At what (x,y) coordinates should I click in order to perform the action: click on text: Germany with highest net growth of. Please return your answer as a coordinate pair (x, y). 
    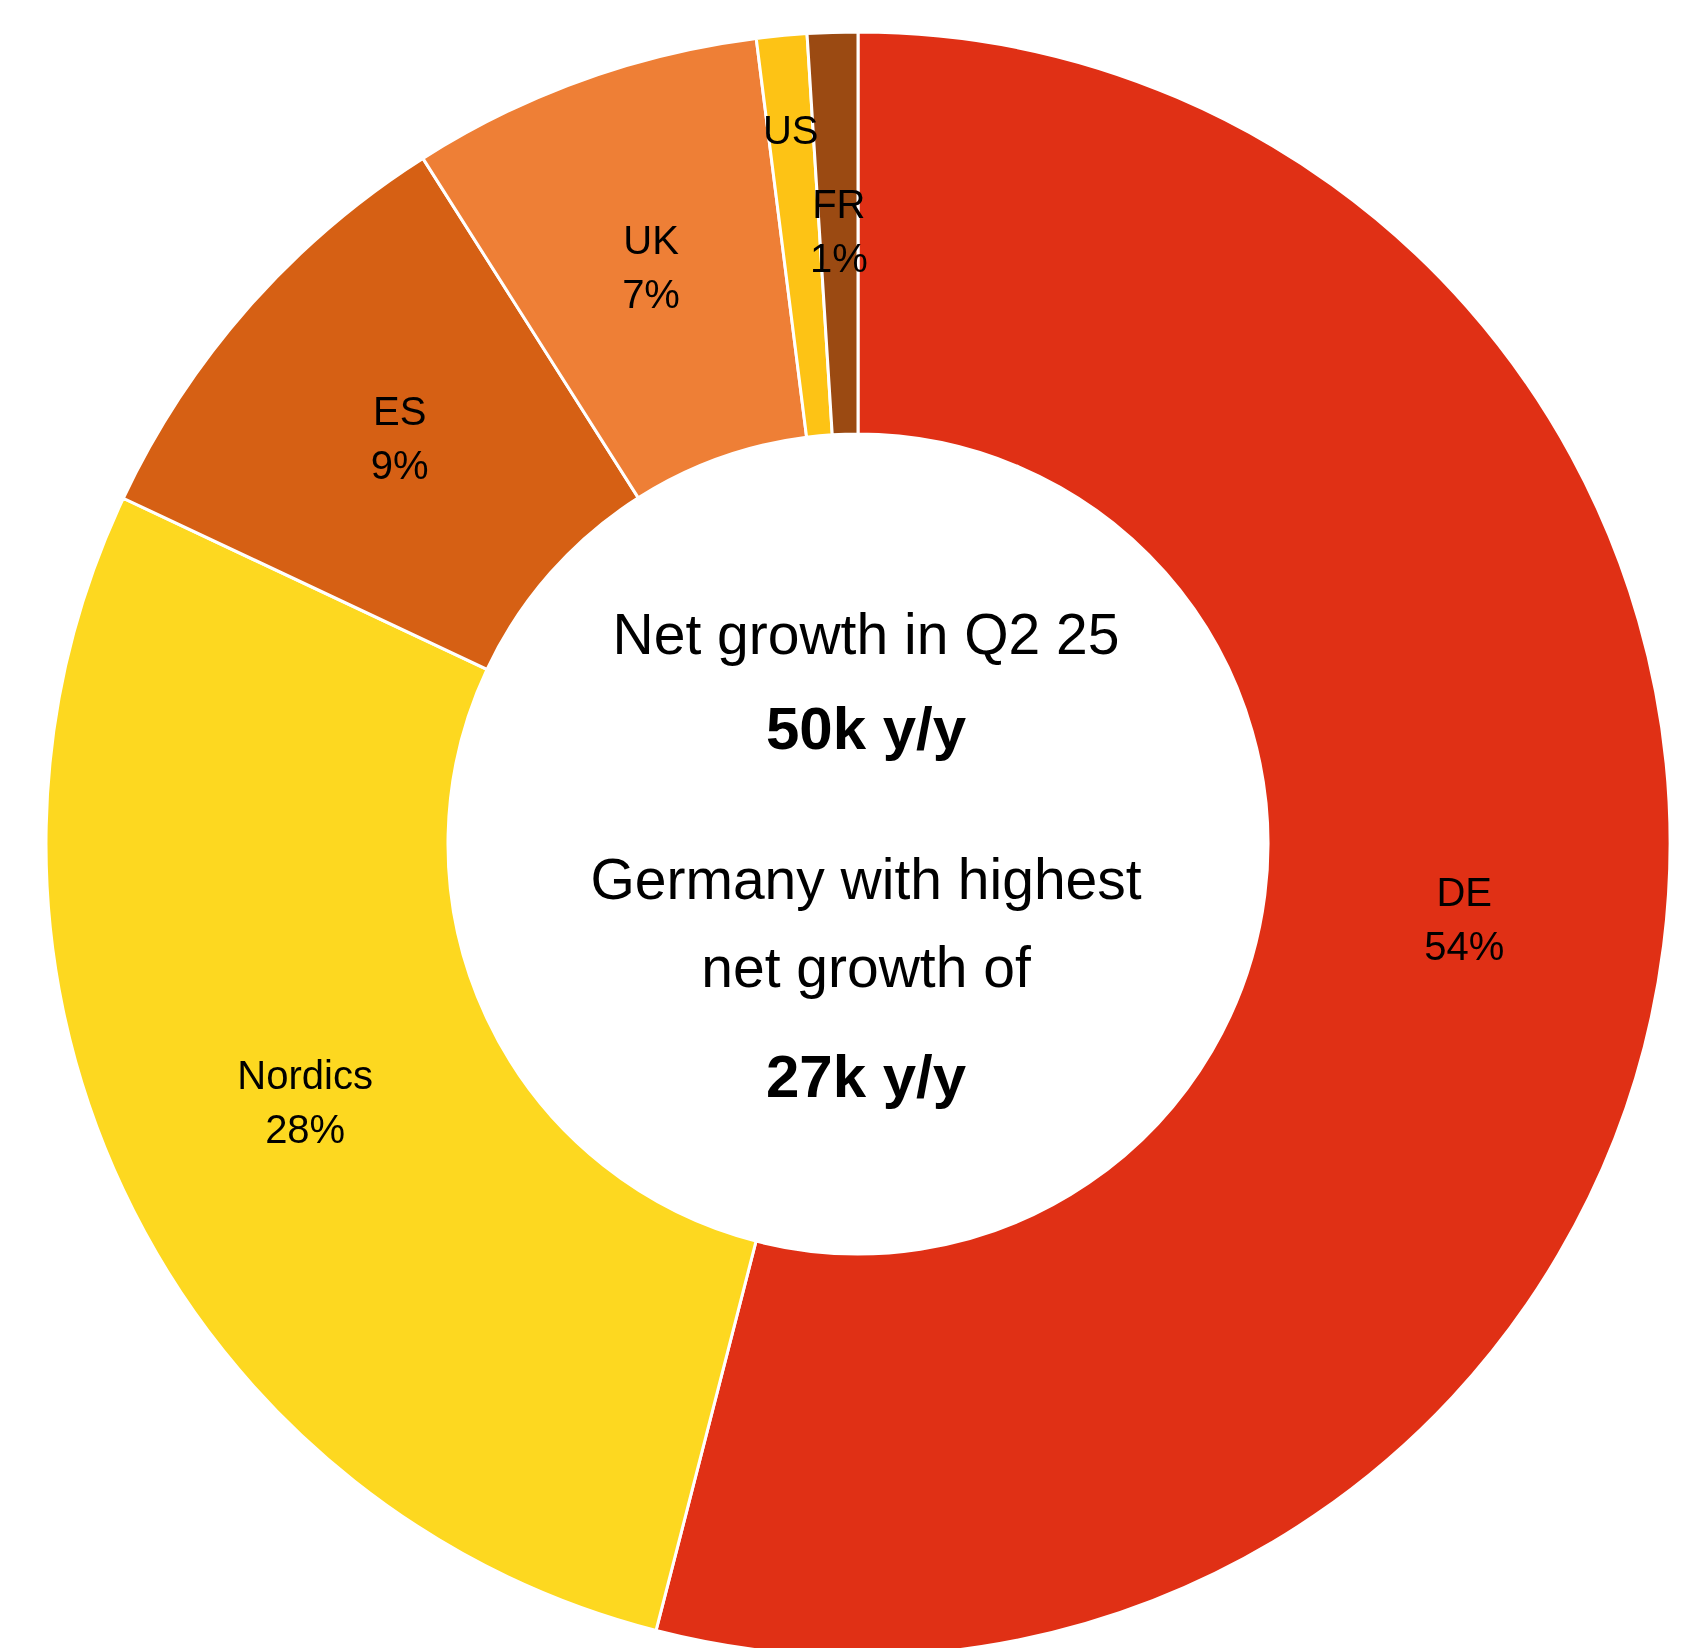
    Looking at the image, I should click on (866, 923).